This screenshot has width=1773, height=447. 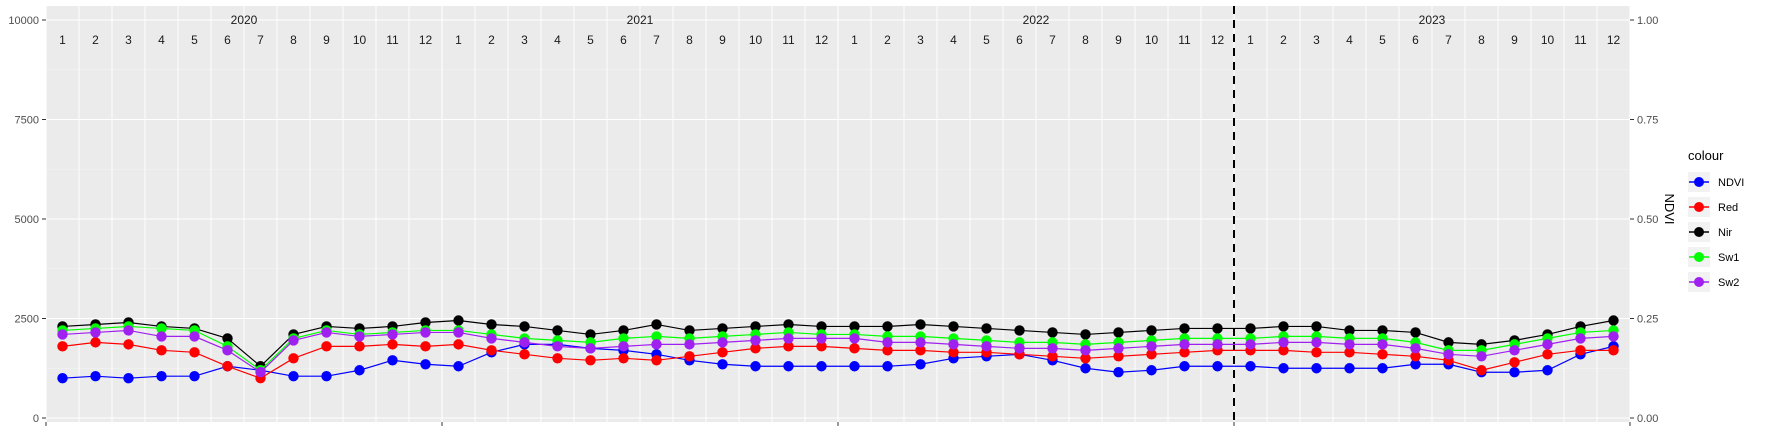 What do you see at coordinates (838, 360) in the screenshot?
I see `series-line-red` at bounding box center [838, 360].